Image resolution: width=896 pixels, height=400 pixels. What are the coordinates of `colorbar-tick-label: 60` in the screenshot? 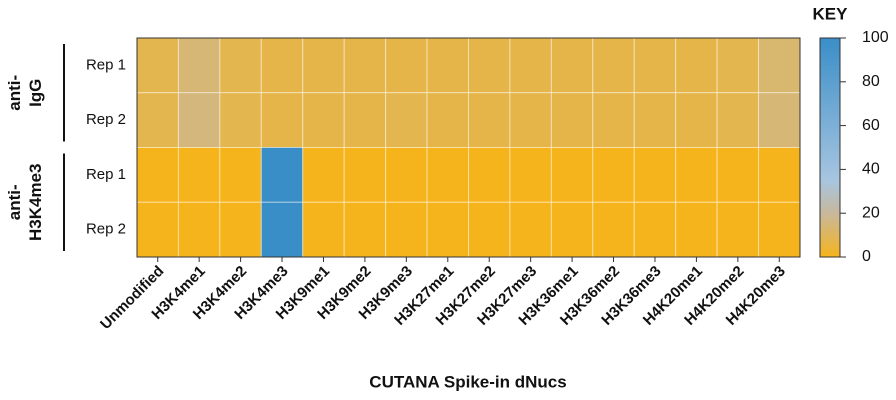 It's located at (871, 125).